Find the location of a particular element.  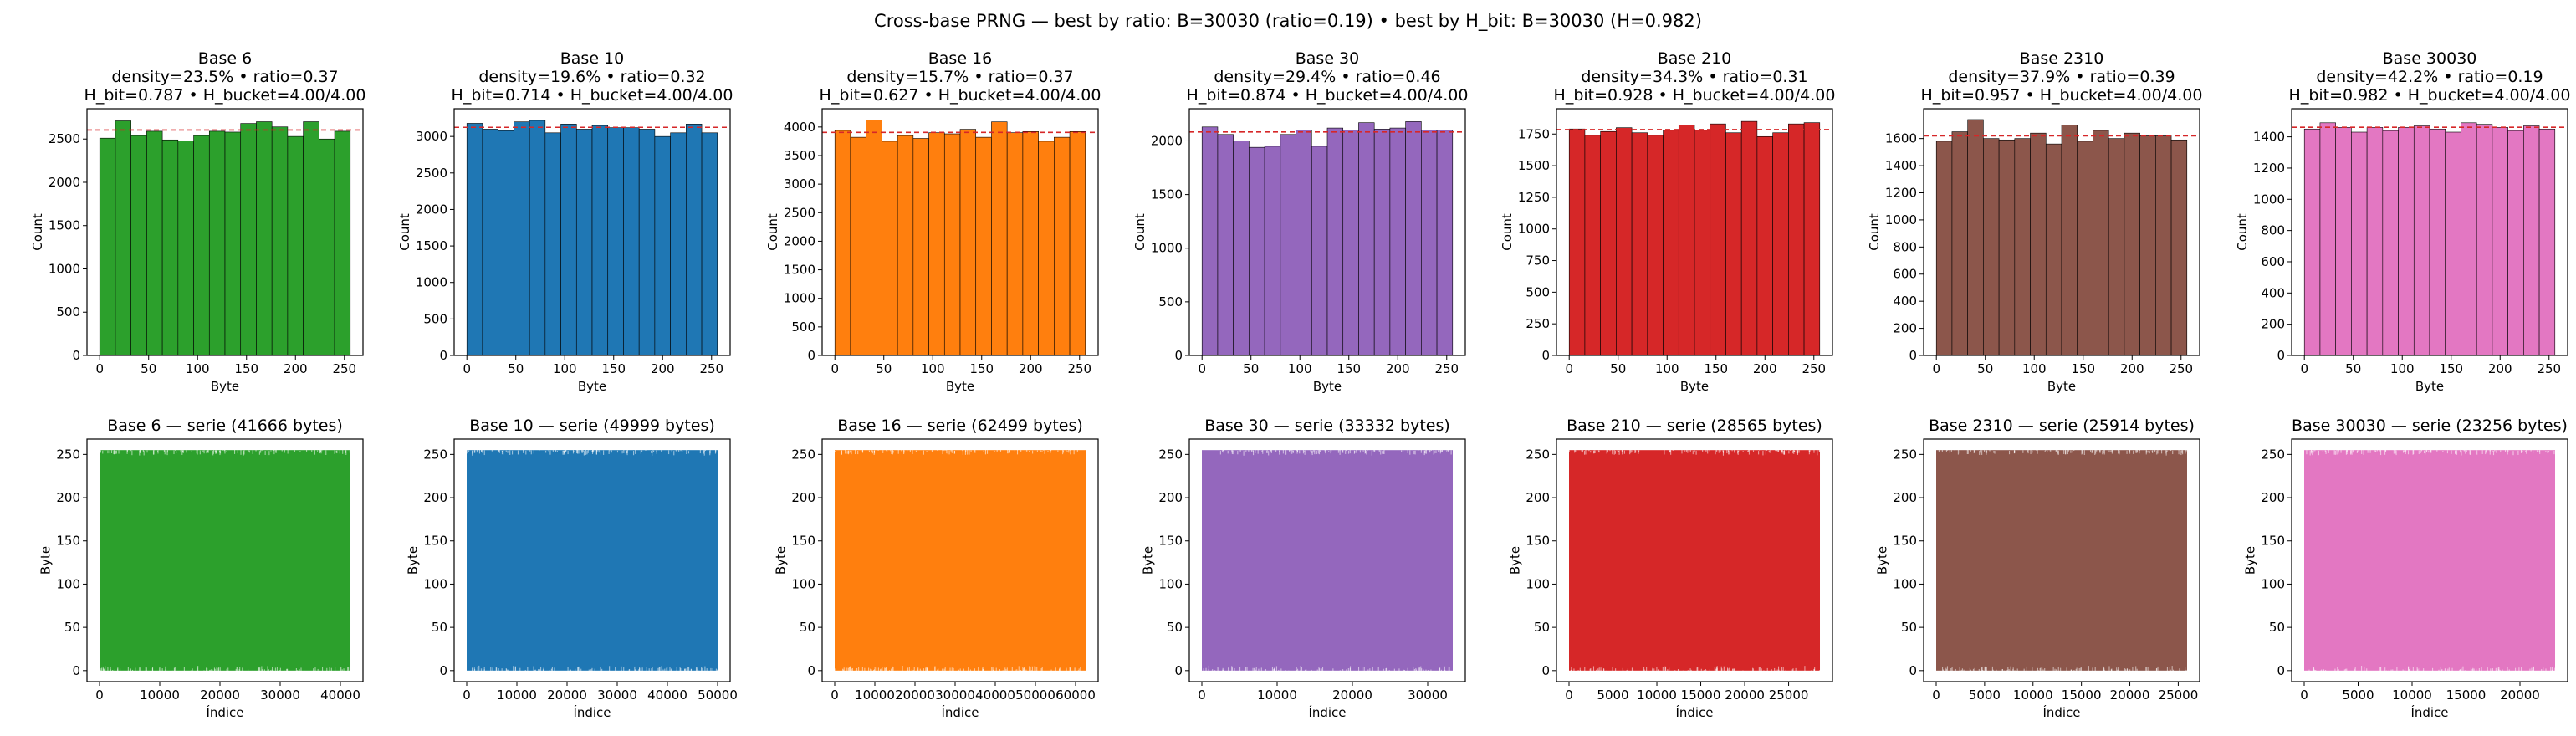

y-tick-label: 1750 is located at coordinates (1534, 133).